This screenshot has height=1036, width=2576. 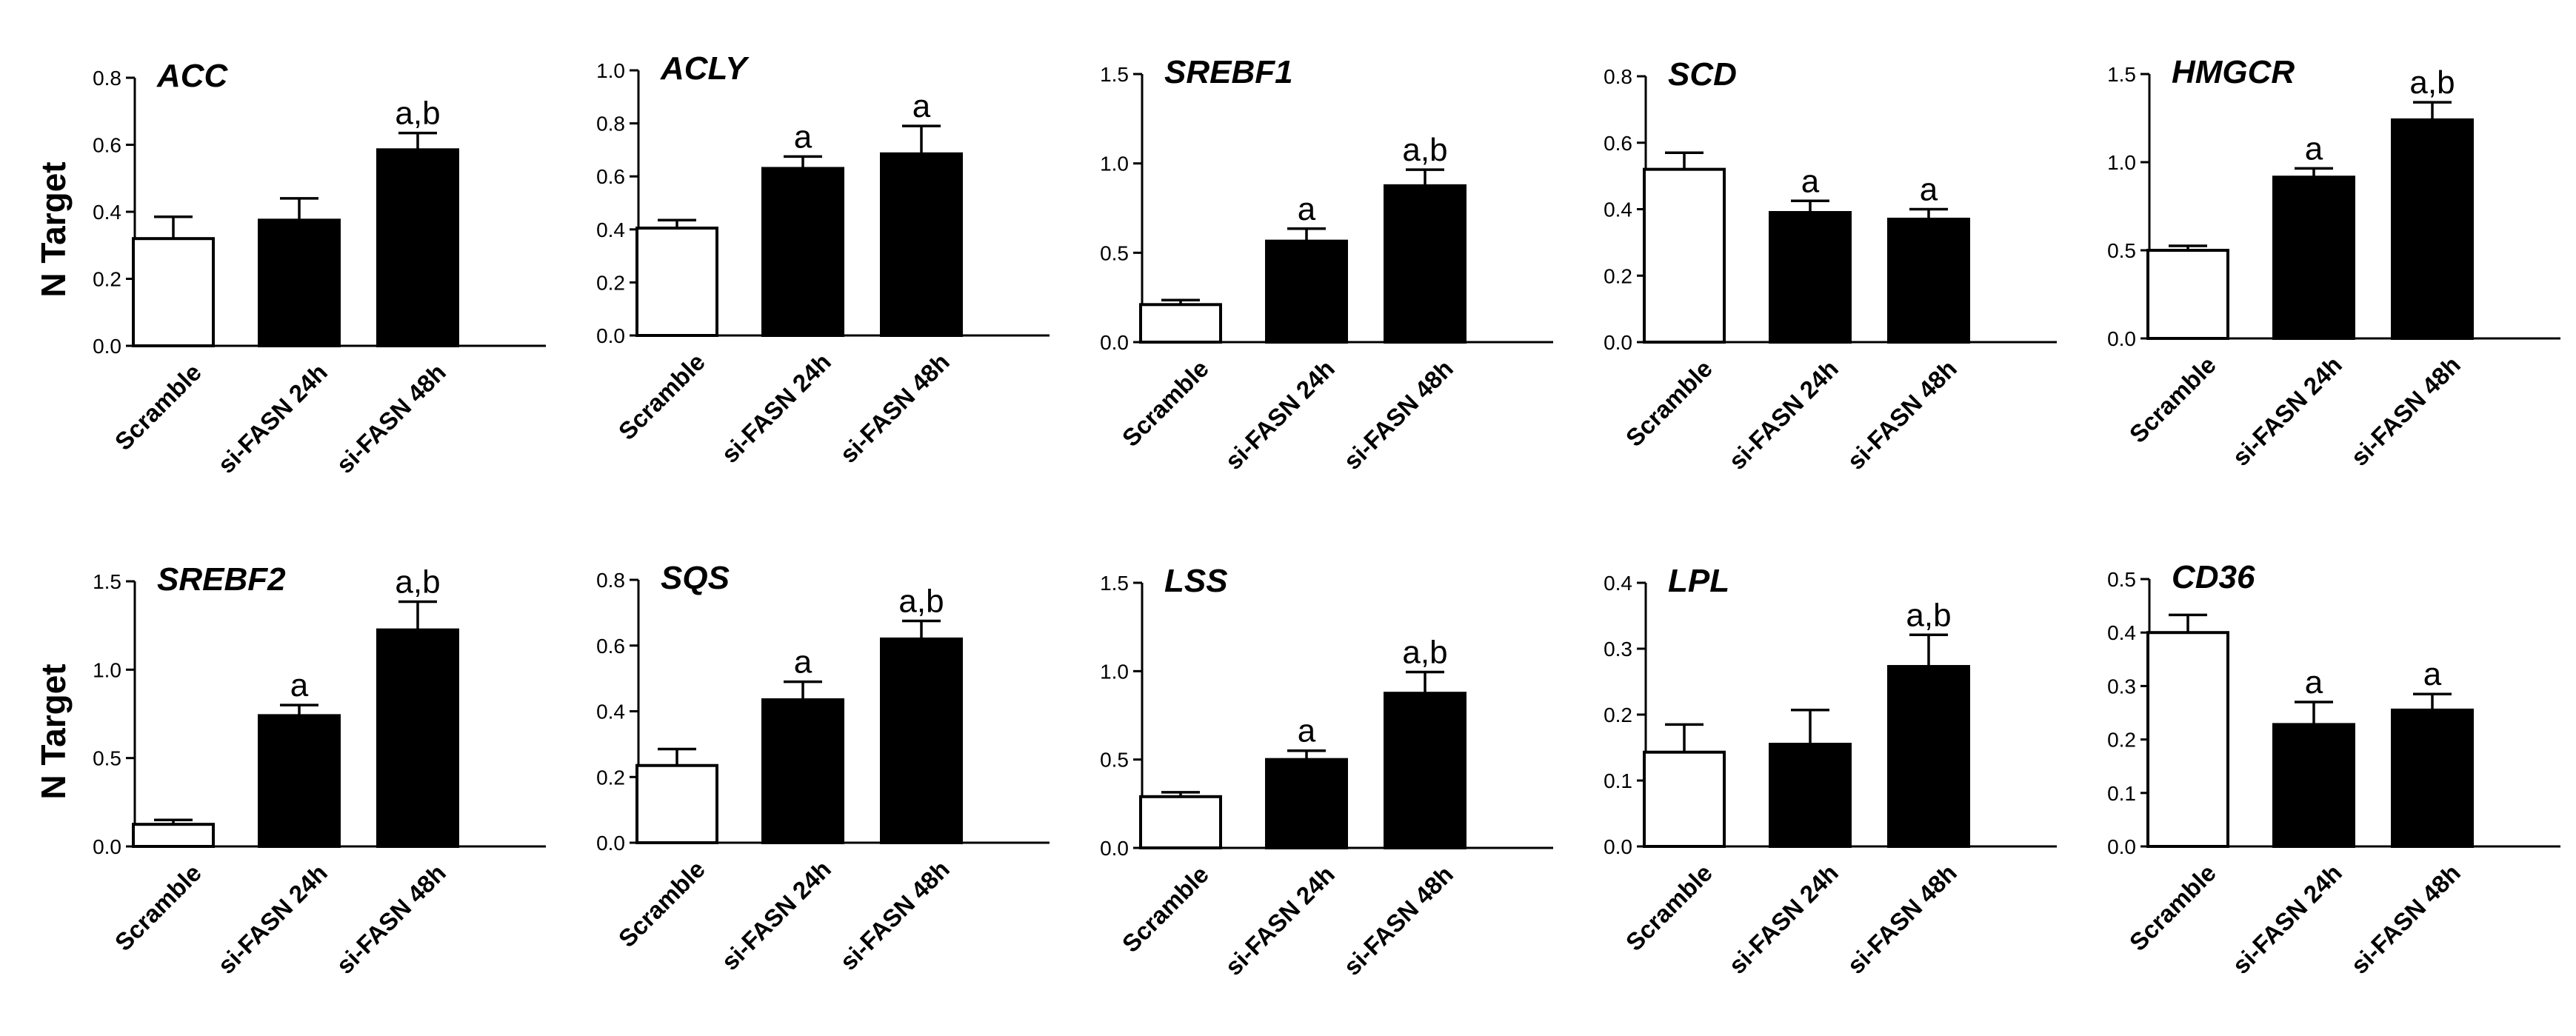 What do you see at coordinates (2213, 577) in the screenshot?
I see `panel-title: CD36` at bounding box center [2213, 577].